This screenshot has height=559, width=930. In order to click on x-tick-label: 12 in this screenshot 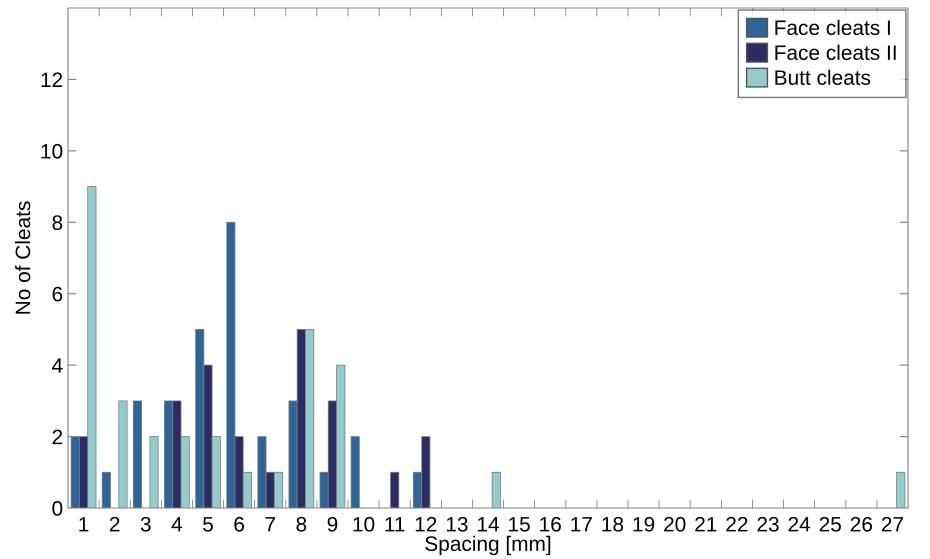, I will do `click(426, 524)`.